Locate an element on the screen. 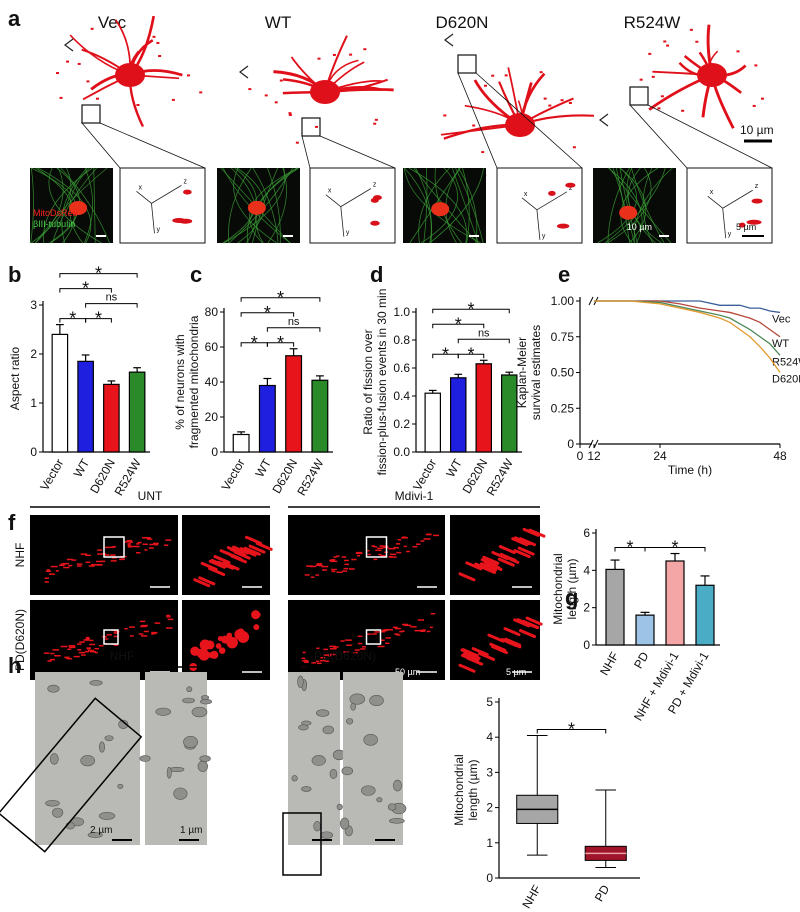  y-tick-label: 4 is located at coordinates (489, 737).